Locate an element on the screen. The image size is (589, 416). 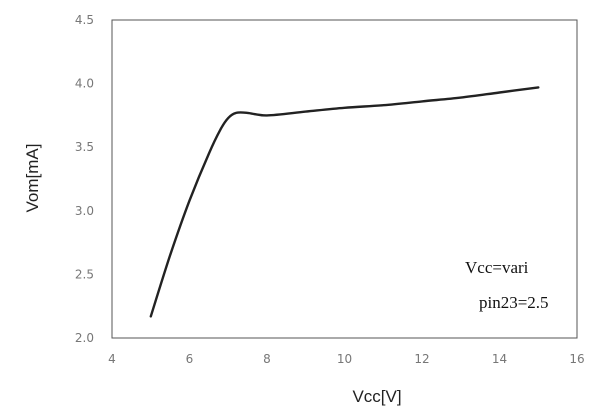
annotation-vcc: Vcc=vari is located at coordinates (497, 267).